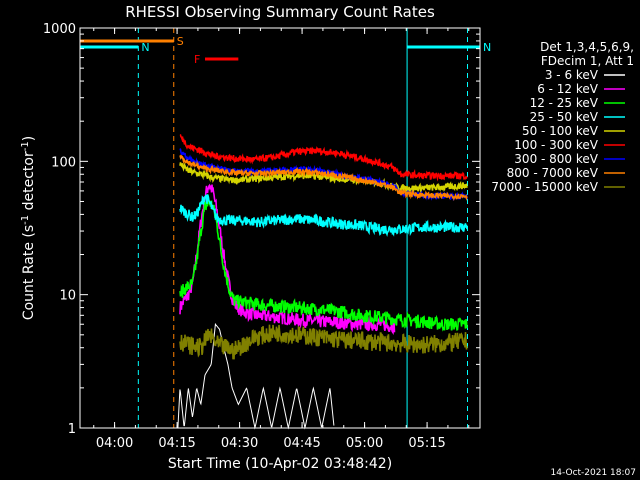  I want to click on x-tick-label-4: 05:00, so click(364, 443).